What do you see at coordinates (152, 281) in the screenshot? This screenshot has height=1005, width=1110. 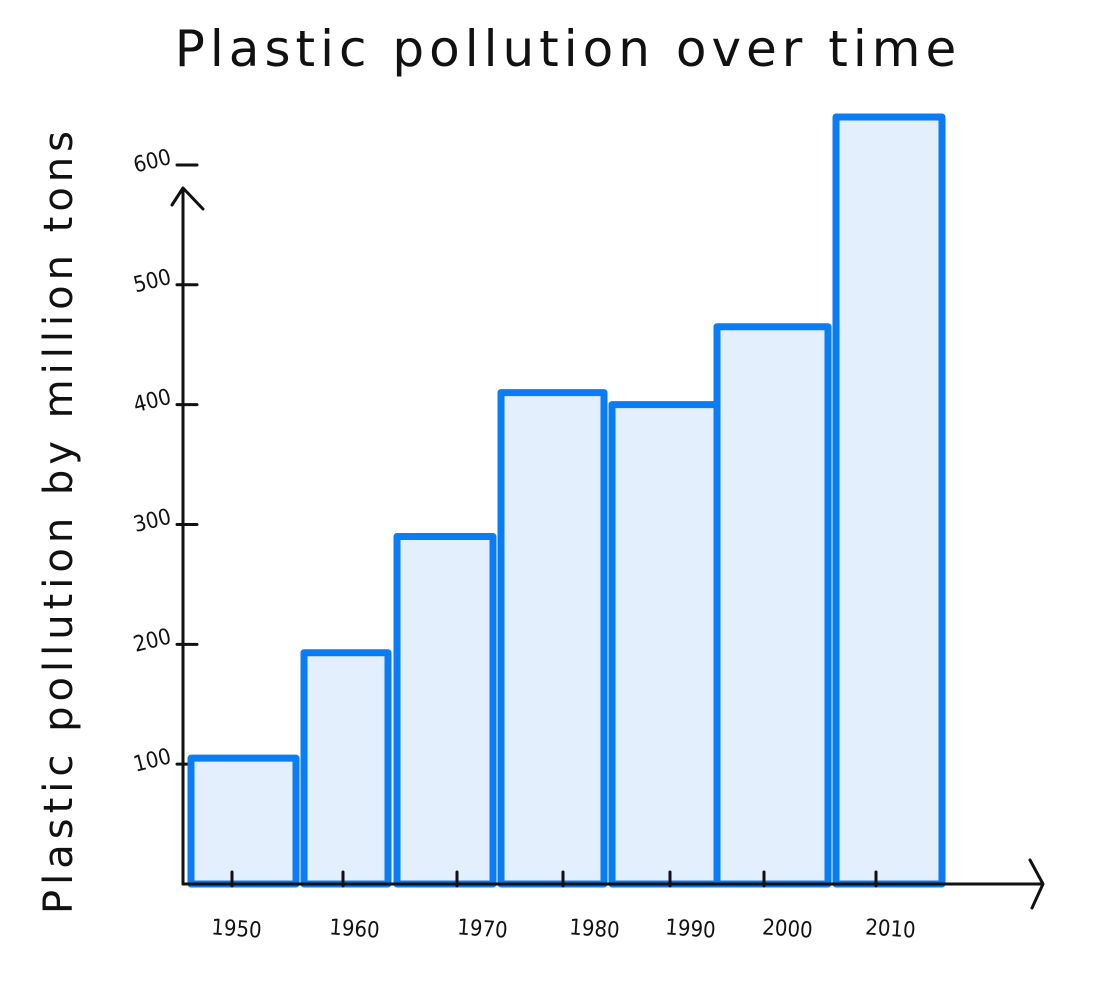 I see `y-tick-label-500: 500` at bounding box center [152, 281].